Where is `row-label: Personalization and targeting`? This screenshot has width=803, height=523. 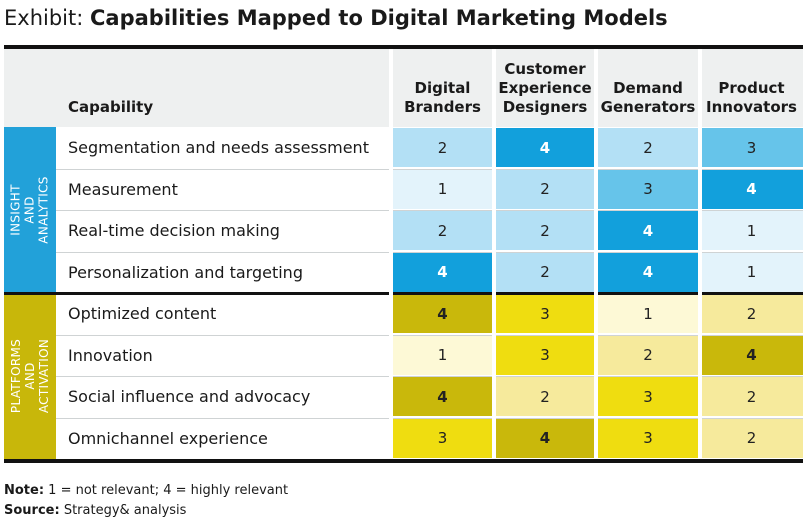
row-label: Personalization and targeting is located at coordinates (185, 272).